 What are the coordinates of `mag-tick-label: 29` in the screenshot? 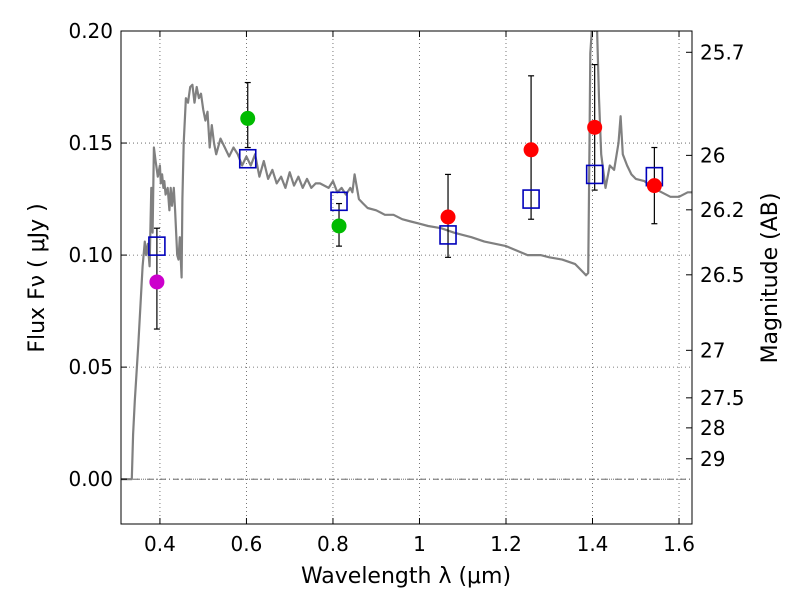 It's located at (712, 459).